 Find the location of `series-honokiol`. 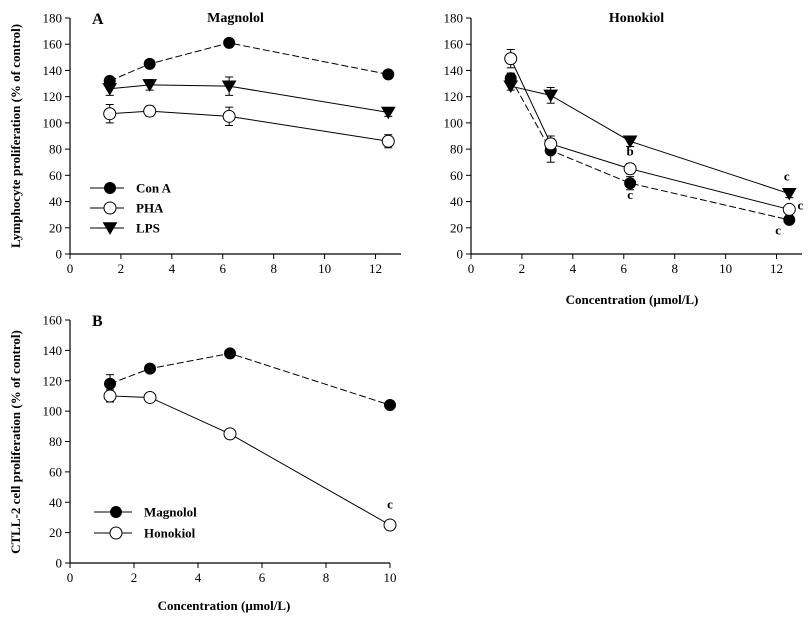

series-honokiol is located at coordinates (250, 460).